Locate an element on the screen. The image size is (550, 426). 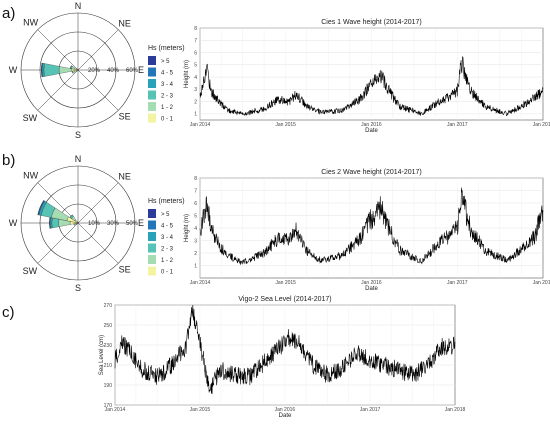
y-tick-label: 230 is located at coordinates (108, 346).